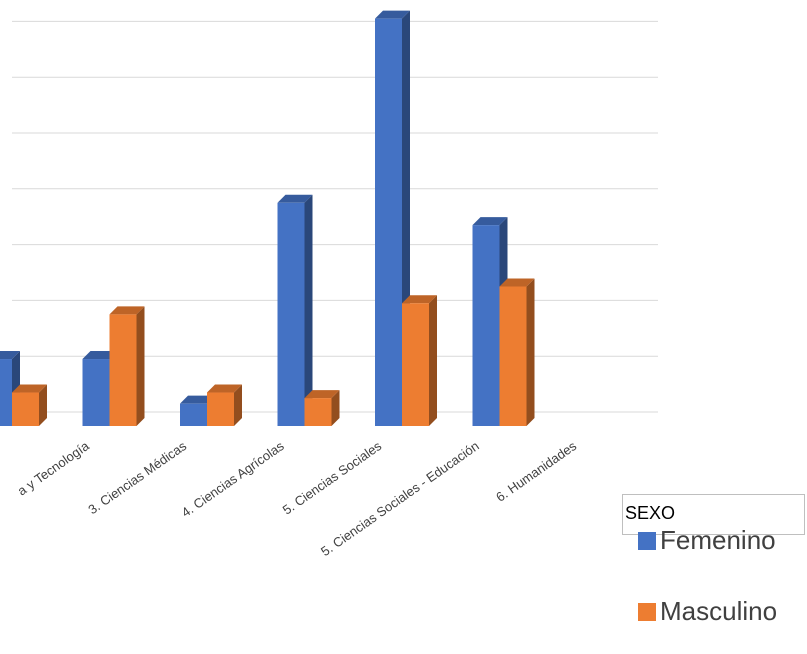 This screenshot has height=654, width=807. What do you see at coordinates (718, 540) in the screenshot?
I see `legend-label-femenino: Femenino` at bounding box center [718, 540].